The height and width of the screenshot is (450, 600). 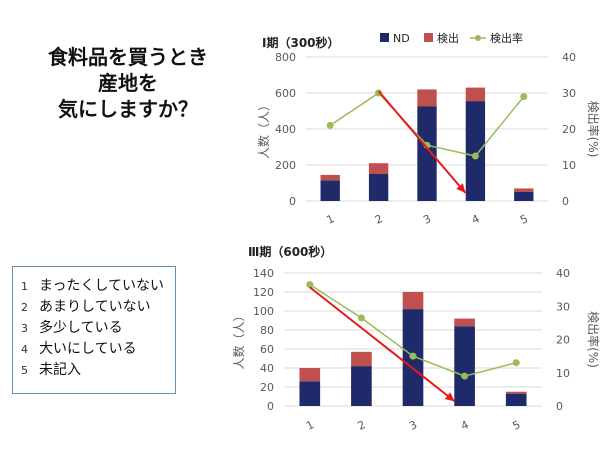 What do you see at coordinates (24, 307) in the screenshot?
I see `answer-option-number: 2` at bounding box center [24, 307].